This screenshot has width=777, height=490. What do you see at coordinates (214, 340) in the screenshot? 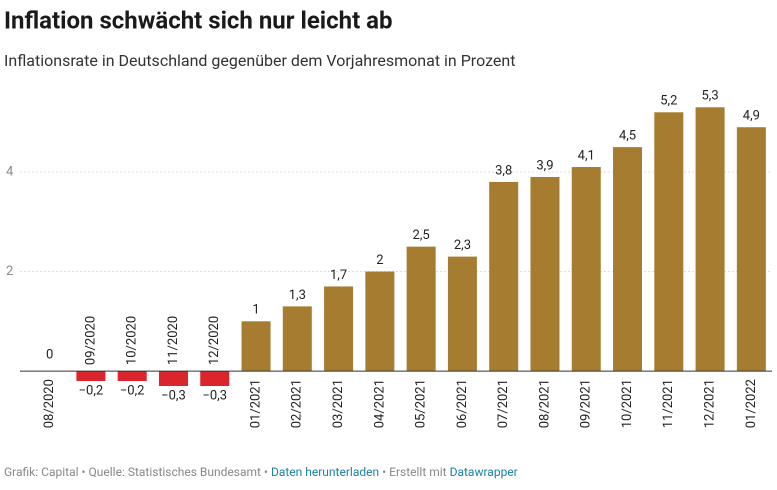
I see `x-tick-label: 12/2020` at bounding box center [214, 340].